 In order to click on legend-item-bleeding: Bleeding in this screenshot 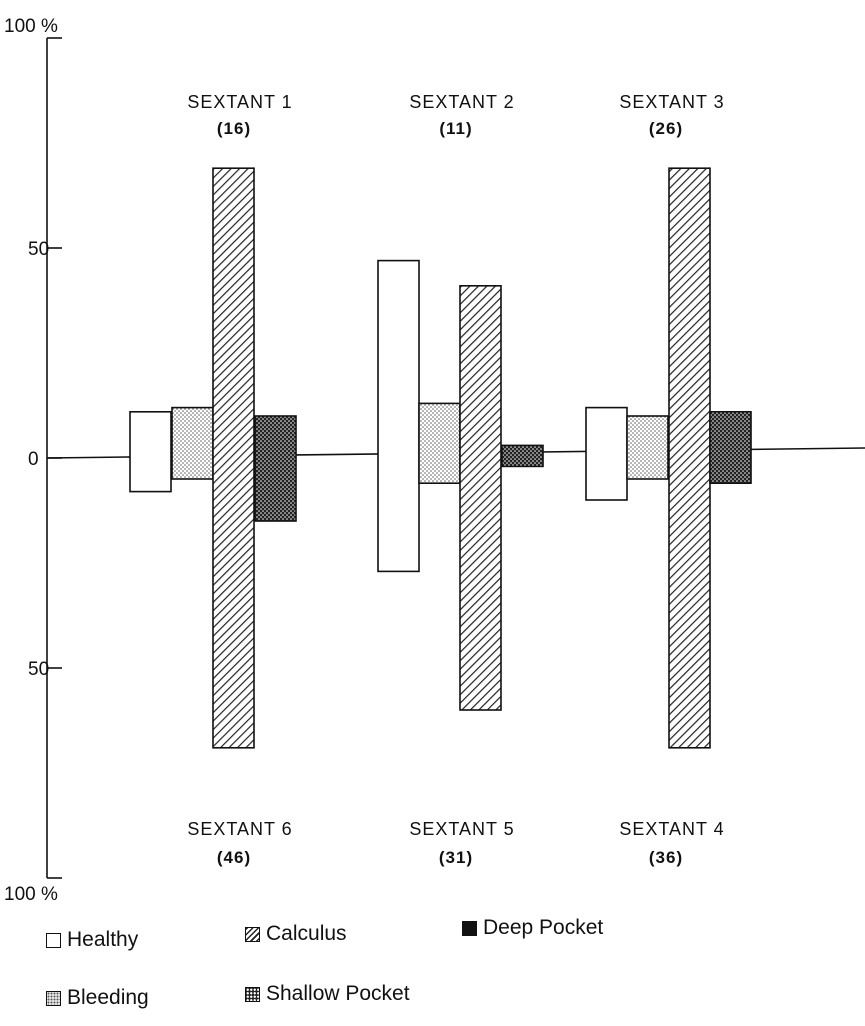, I will do `click(97, 998)`.